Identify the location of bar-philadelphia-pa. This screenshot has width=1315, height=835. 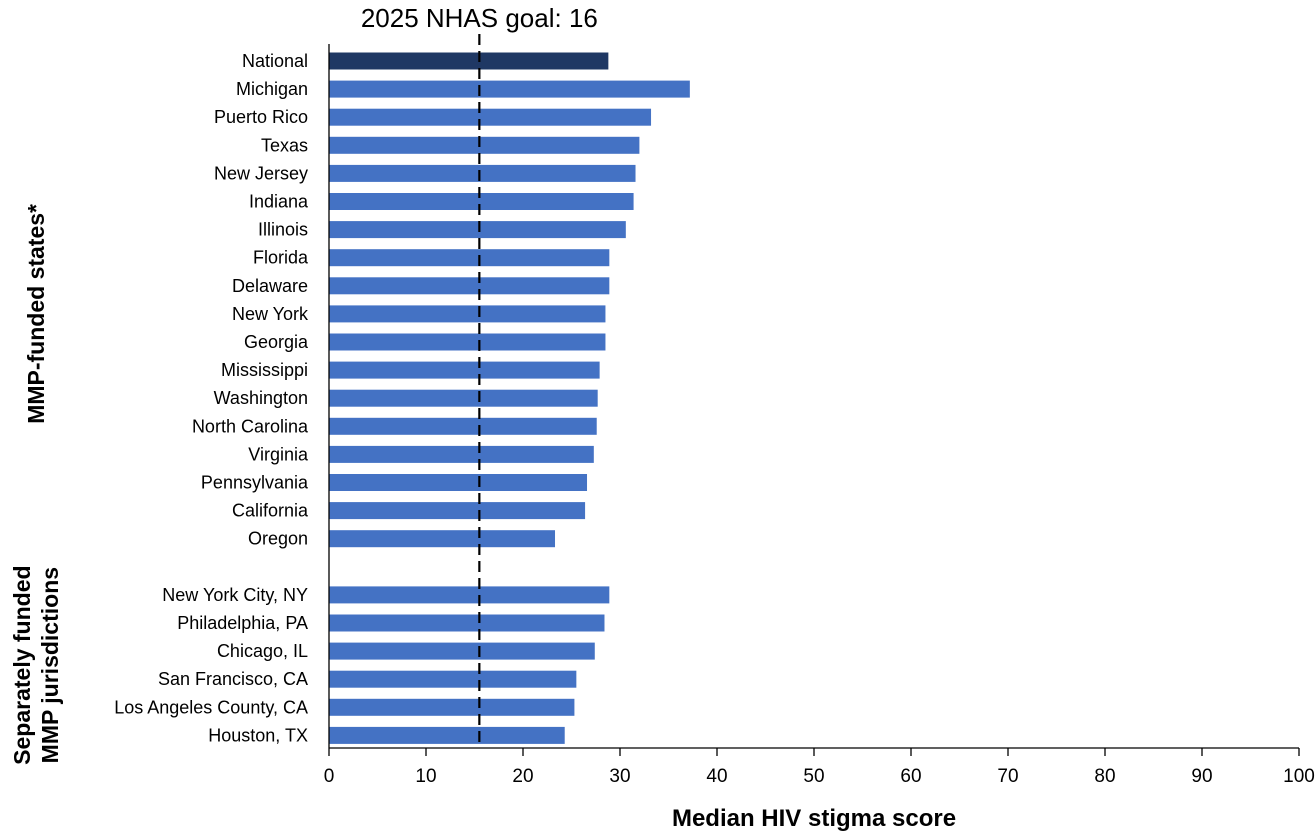
(467, 623).